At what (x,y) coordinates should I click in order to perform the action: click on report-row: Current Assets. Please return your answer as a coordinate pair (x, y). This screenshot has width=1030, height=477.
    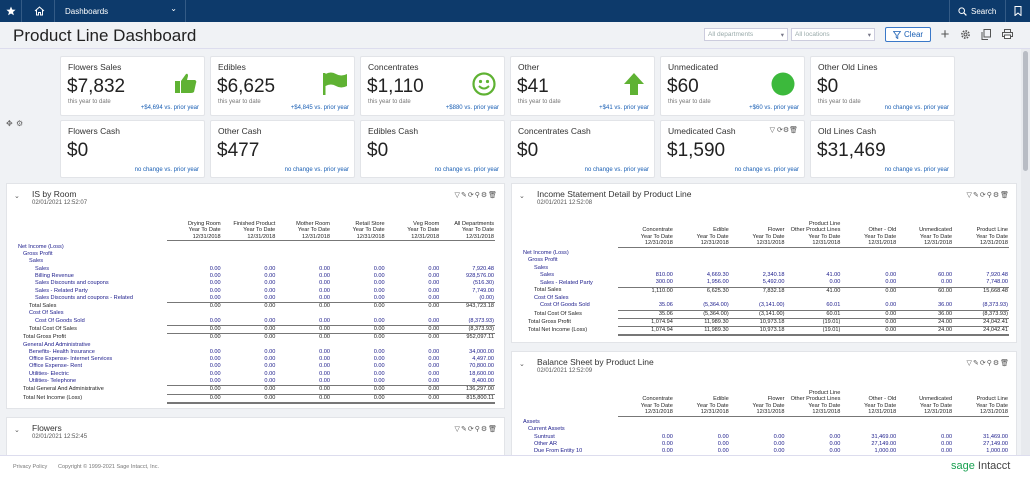
    Looking at the image, I should click on (765, 429).